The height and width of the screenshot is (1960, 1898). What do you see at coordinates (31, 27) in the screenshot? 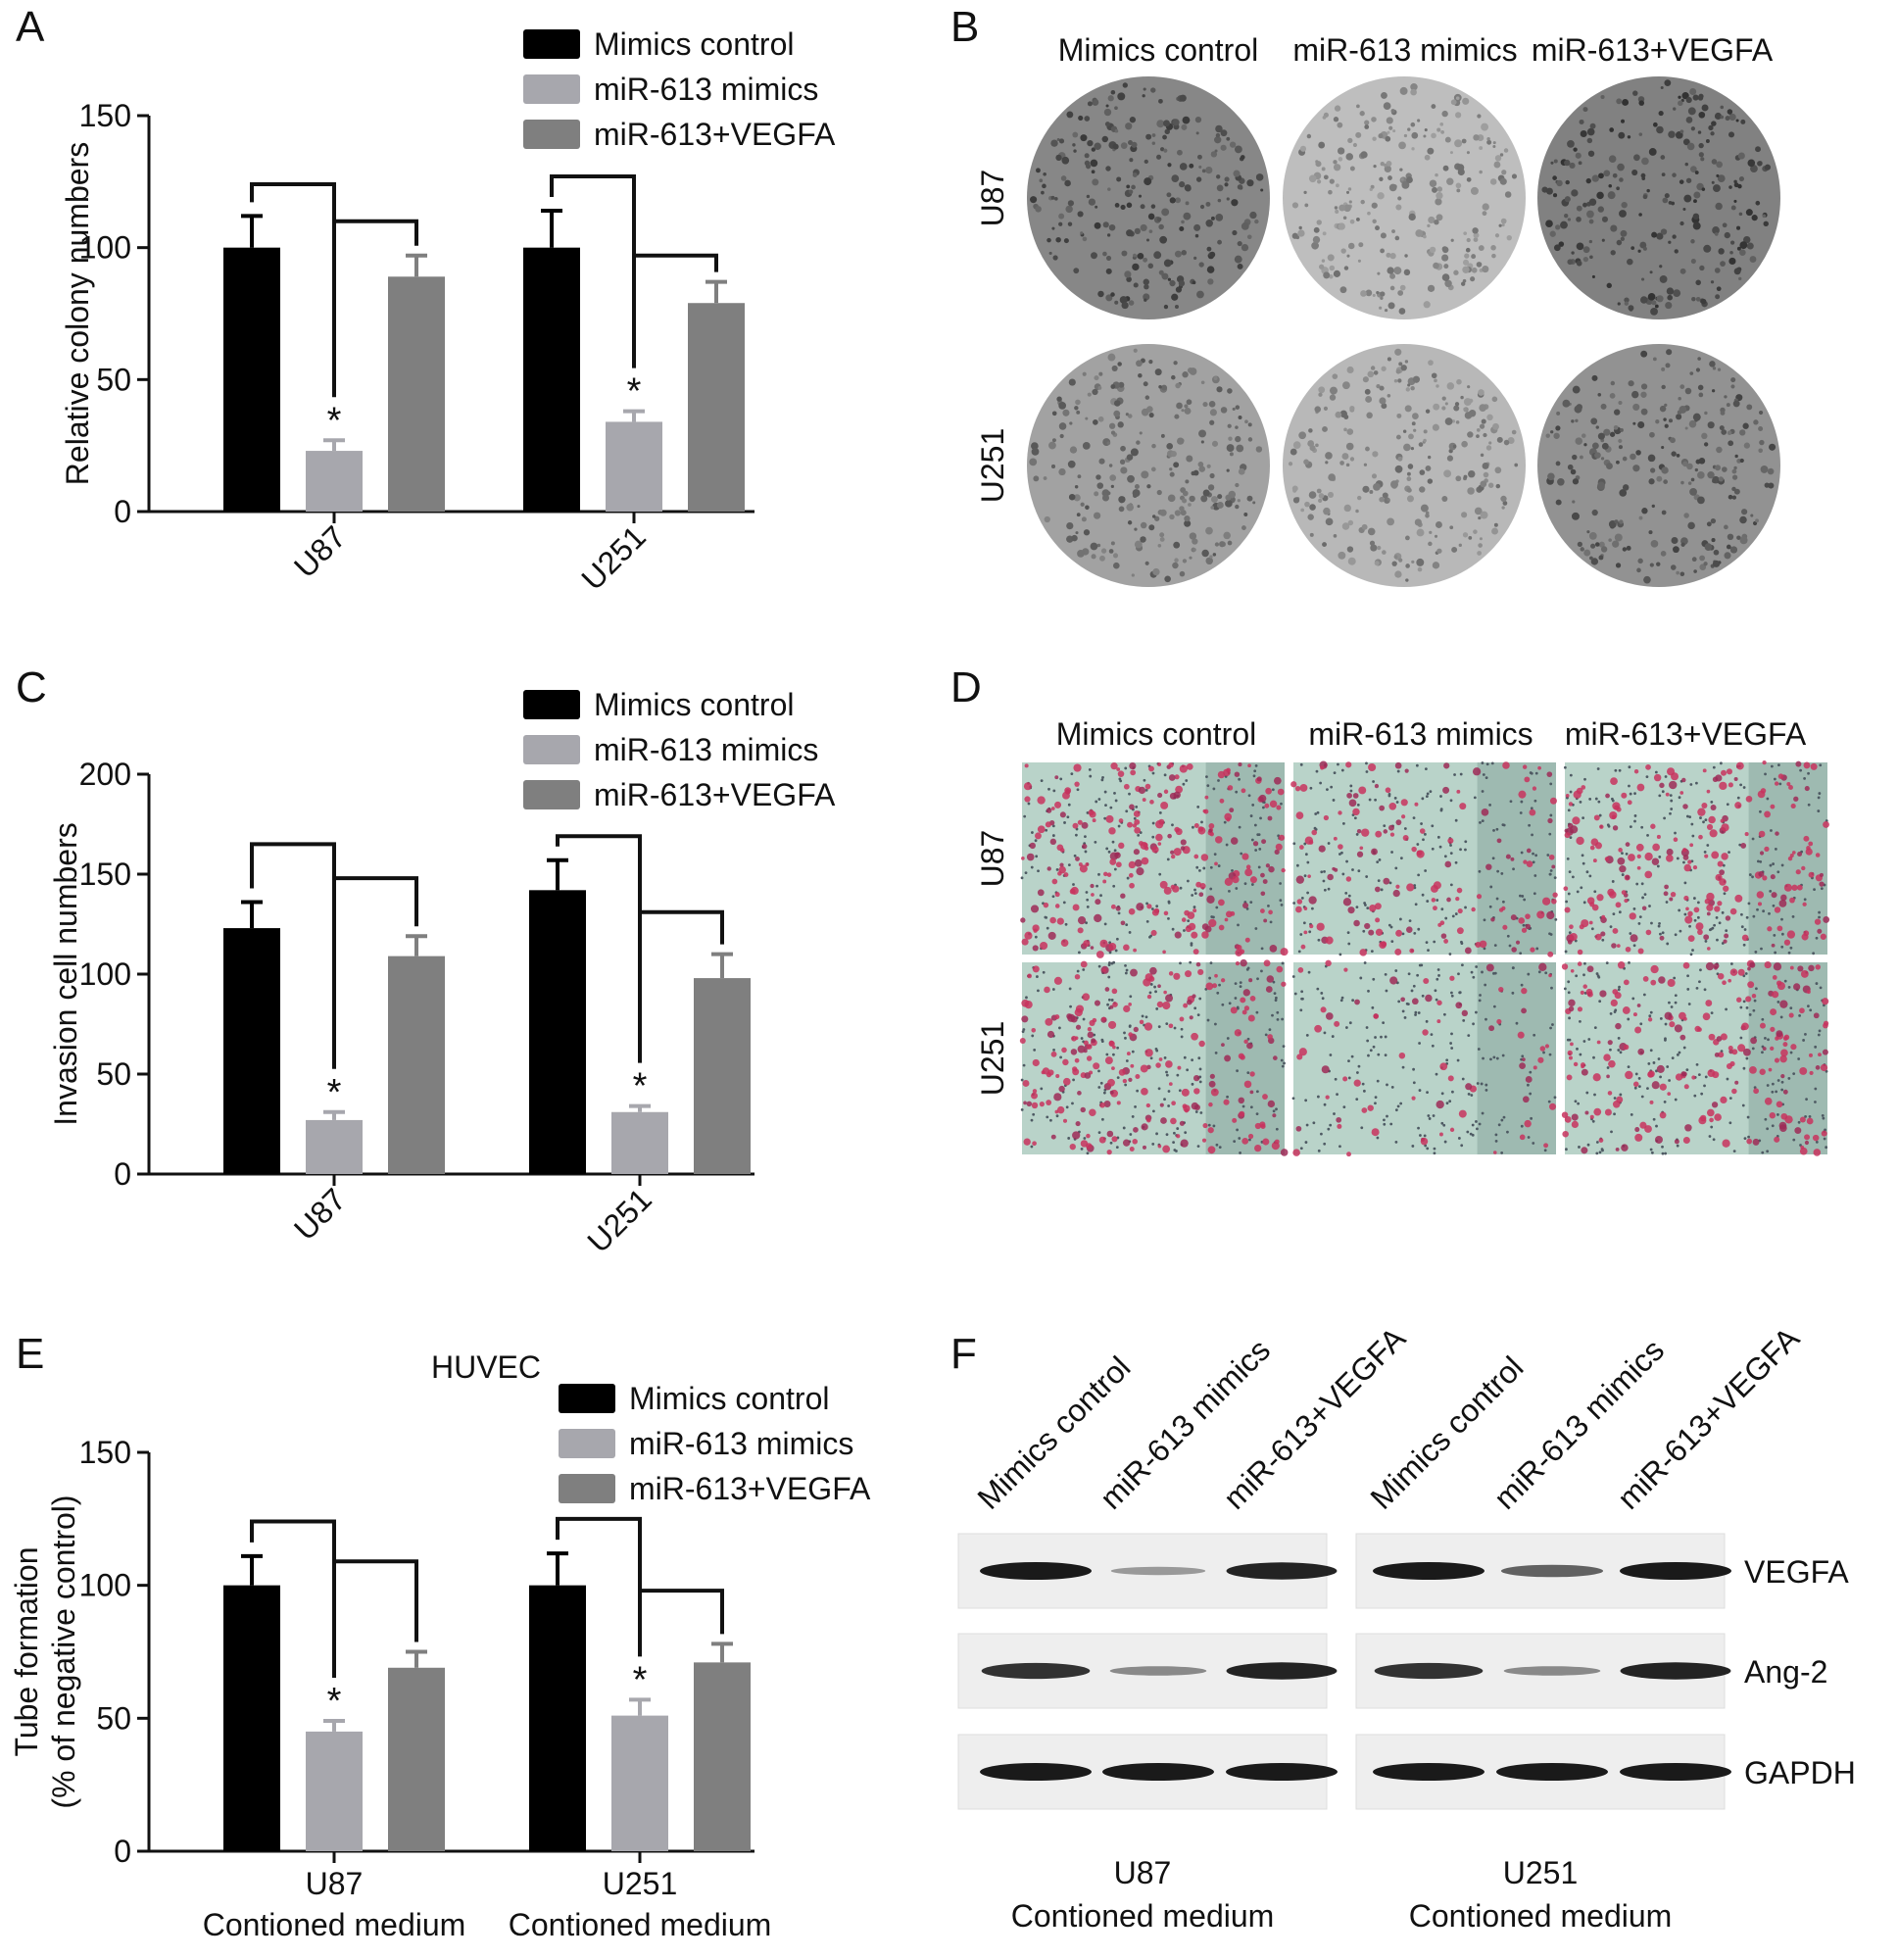
I see `panel-letter-a: A` at bounding box center [31, 27].